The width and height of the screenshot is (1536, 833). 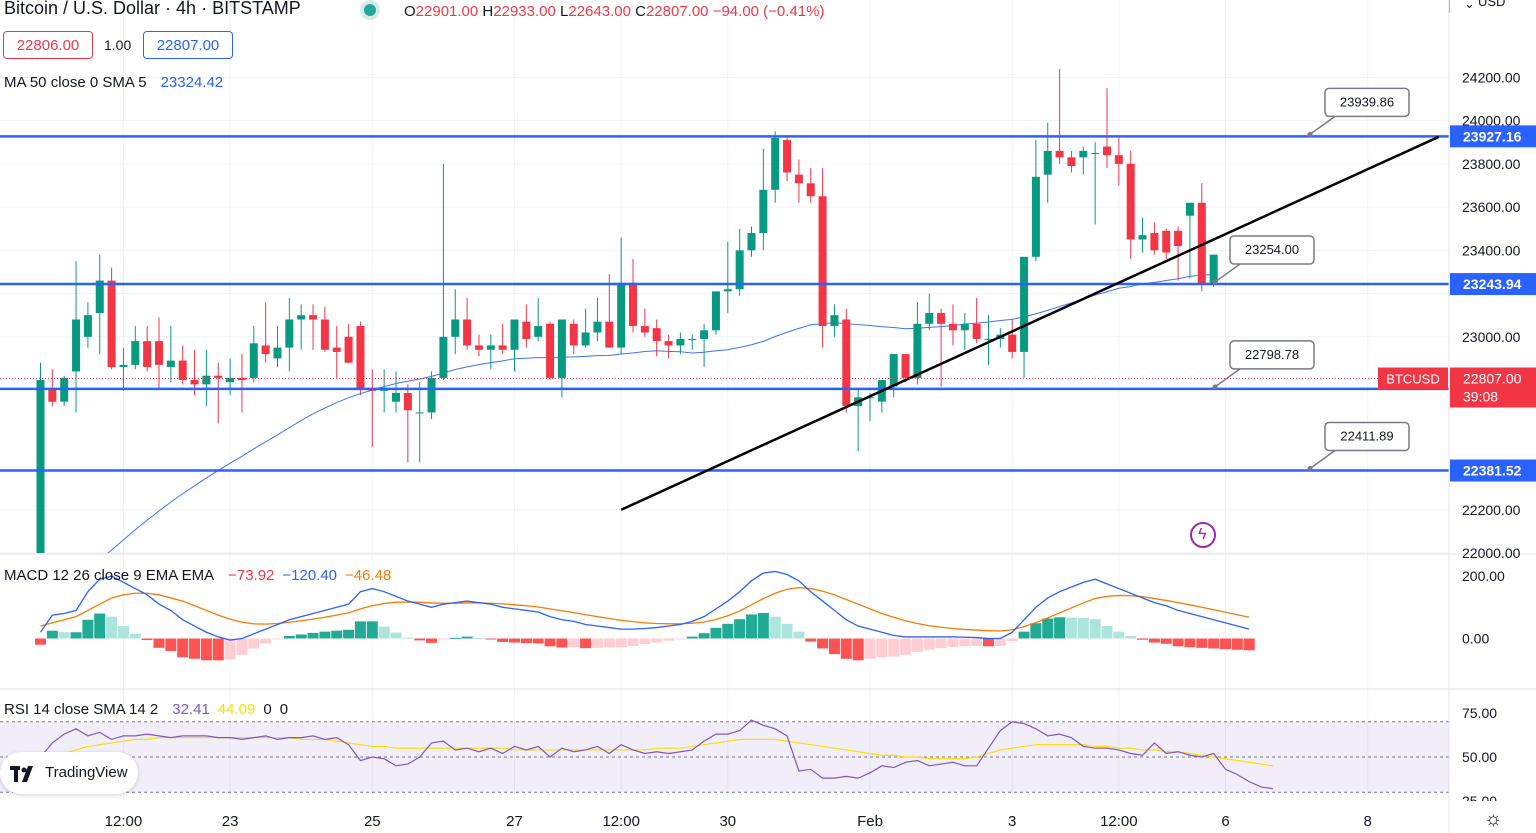 I want to click on tradingview-logo: TradingView, so click(x=69, y=773).